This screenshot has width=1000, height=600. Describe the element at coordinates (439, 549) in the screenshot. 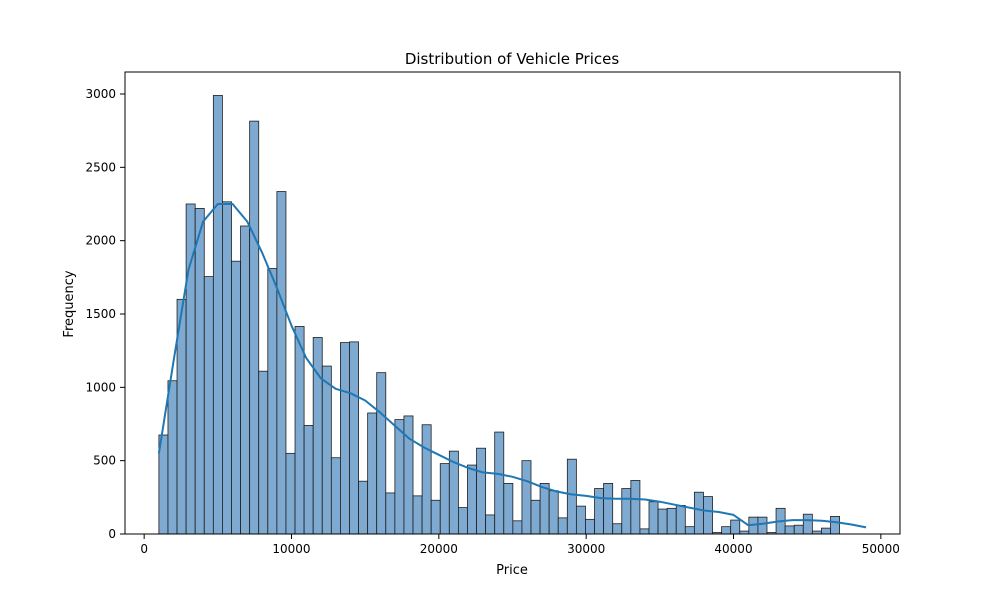

I see `x-tick-label: 20000` at that location.